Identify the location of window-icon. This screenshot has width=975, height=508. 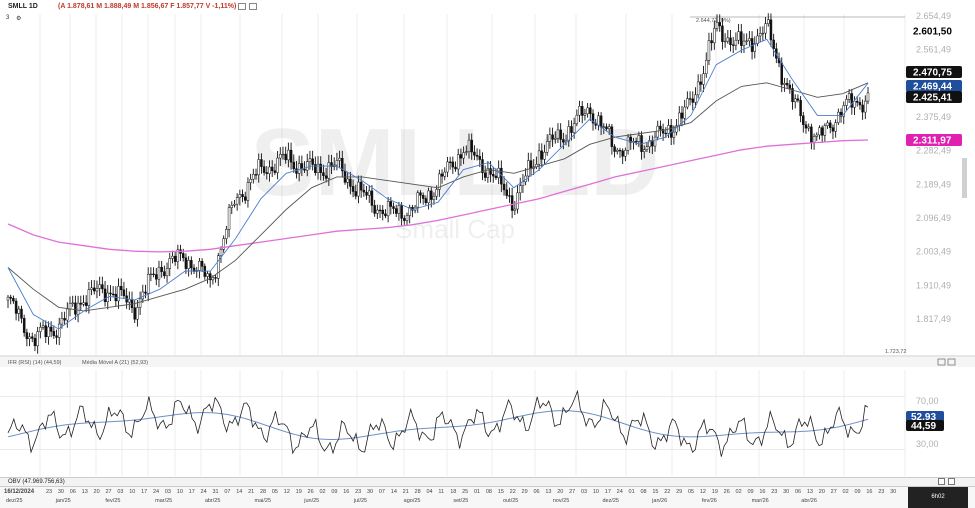
(242, 6).